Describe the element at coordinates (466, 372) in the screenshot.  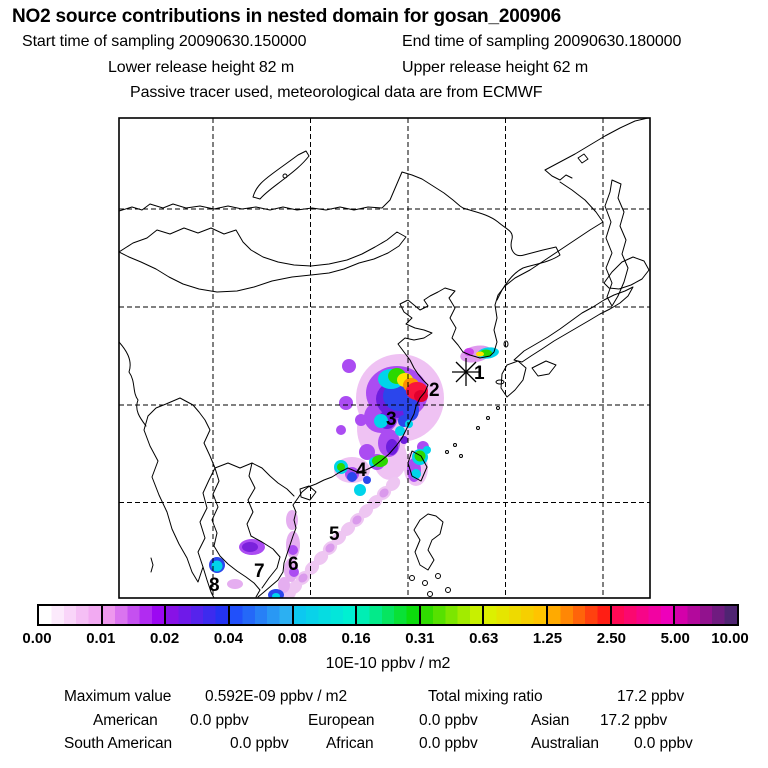
I see `receptor-star-icon` at that location.